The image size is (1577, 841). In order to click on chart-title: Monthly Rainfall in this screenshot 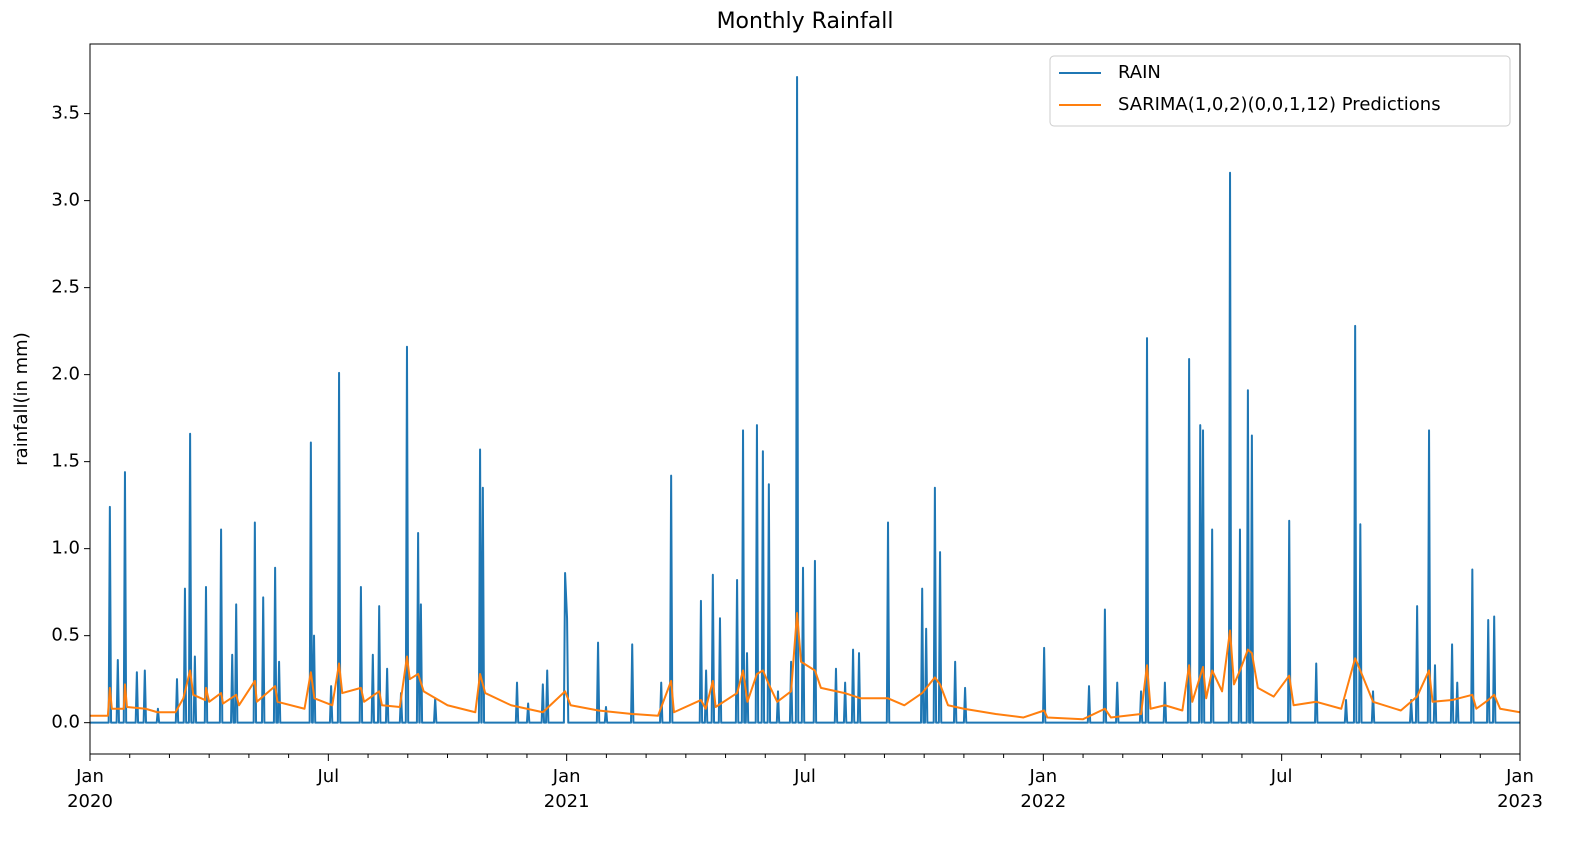, I will do `click(805, 21)`.